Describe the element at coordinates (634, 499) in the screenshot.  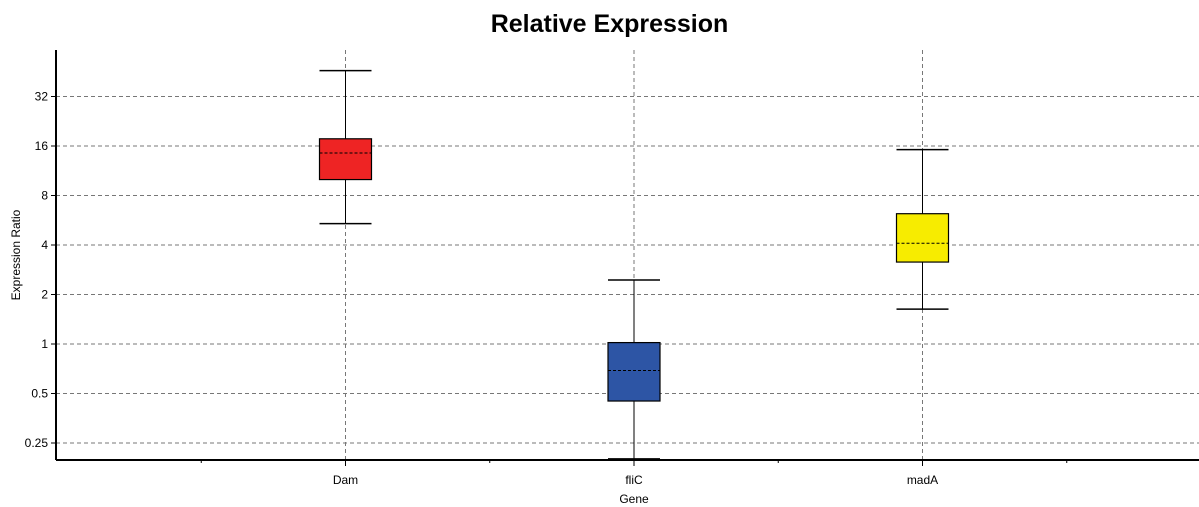
I see `x-axis-title: Gene` at that location.